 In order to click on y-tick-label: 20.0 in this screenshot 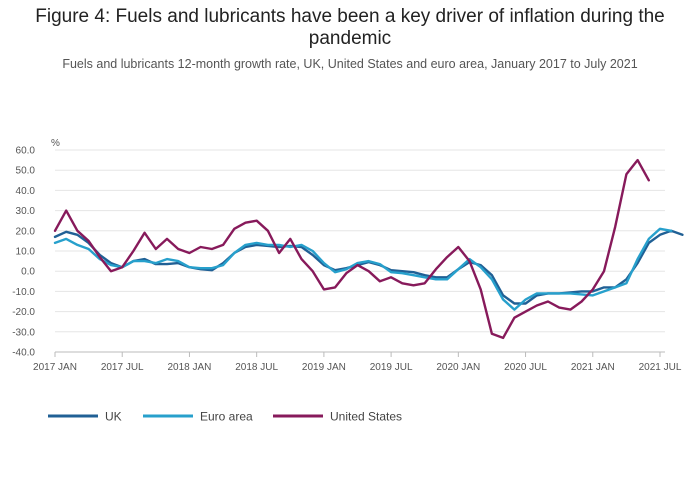, I will do `click(26, 231)`.